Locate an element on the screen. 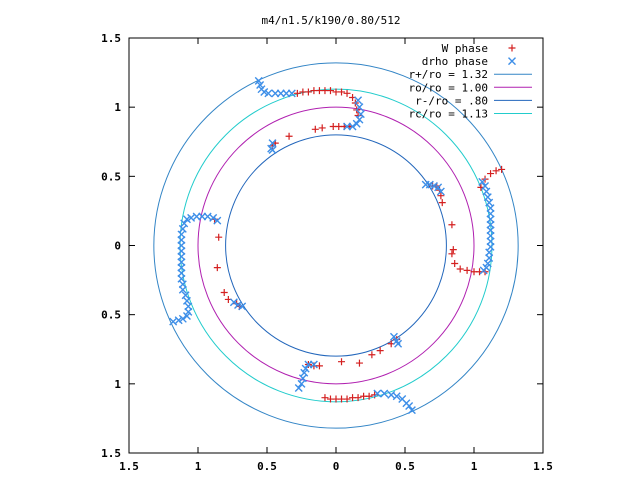 The width and height of the screenshot is (640, 480). legend-label: drho phase is located at coordinates (455, 61).